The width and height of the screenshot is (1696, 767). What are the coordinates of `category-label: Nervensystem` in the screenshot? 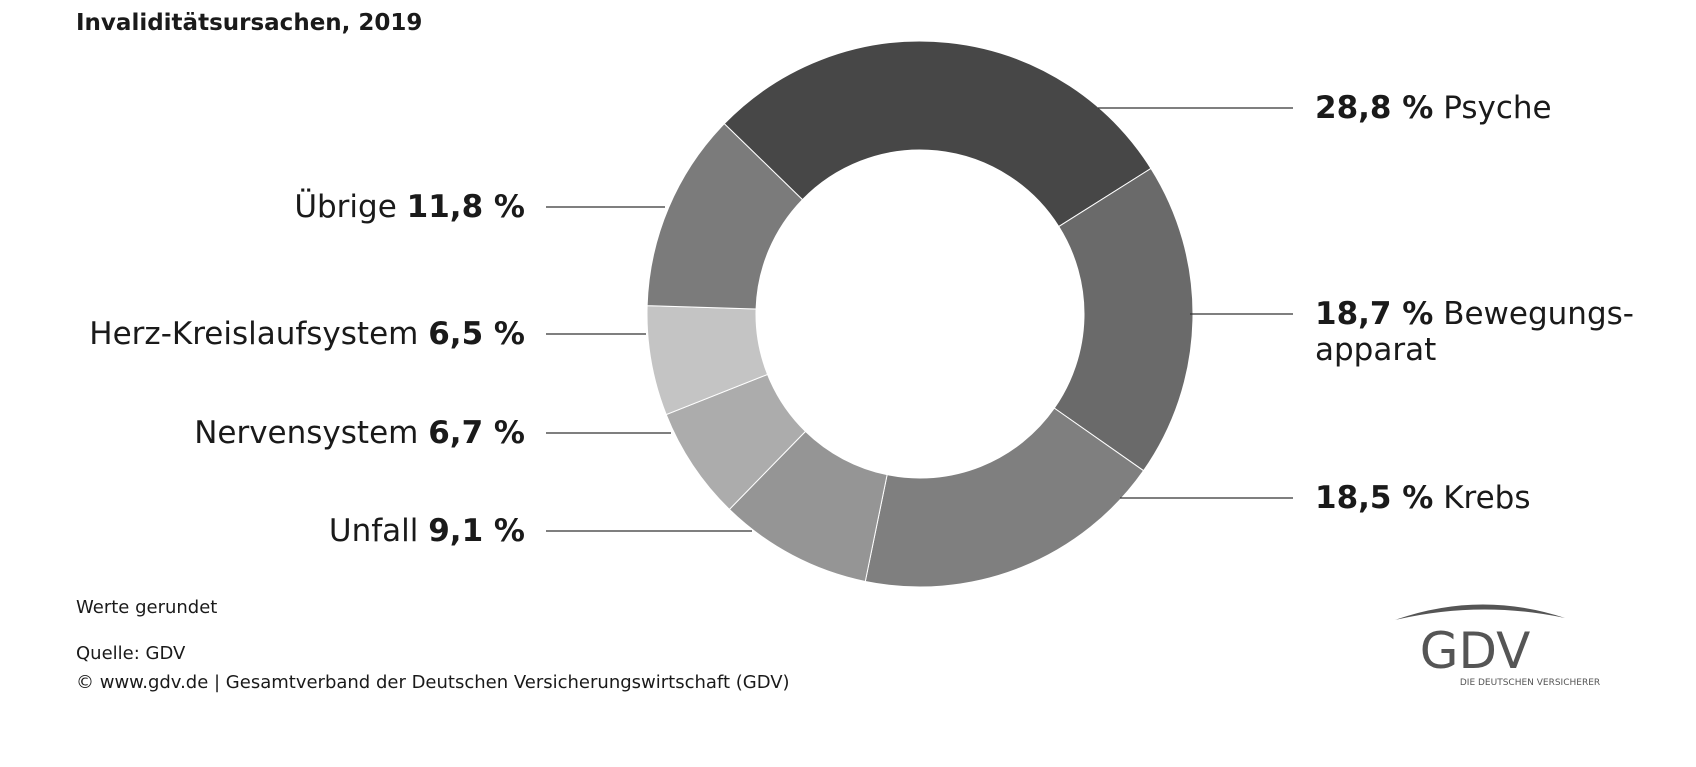 It's located at (306, 433).